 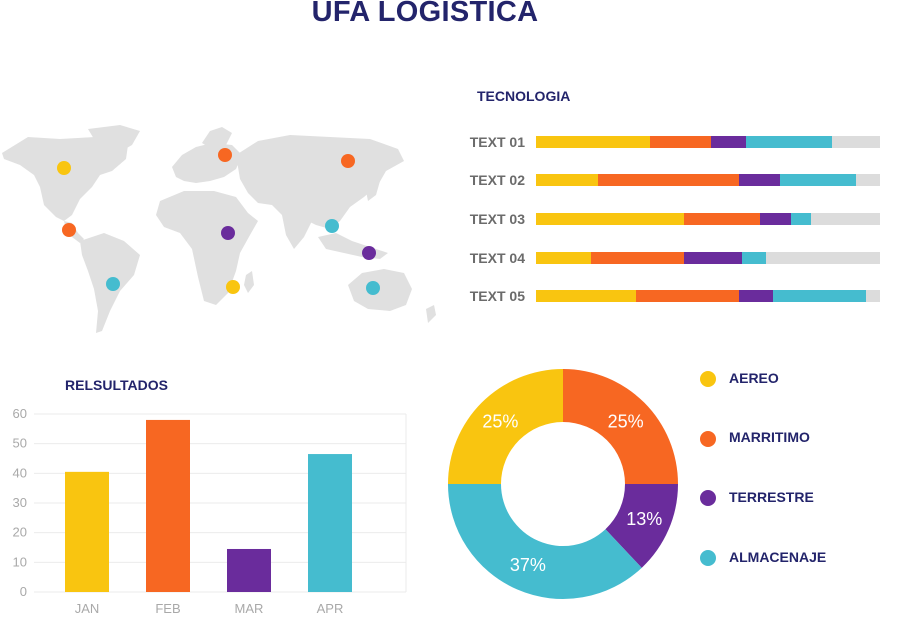 I want to click on bar-apr, so click(x=330, y=523).